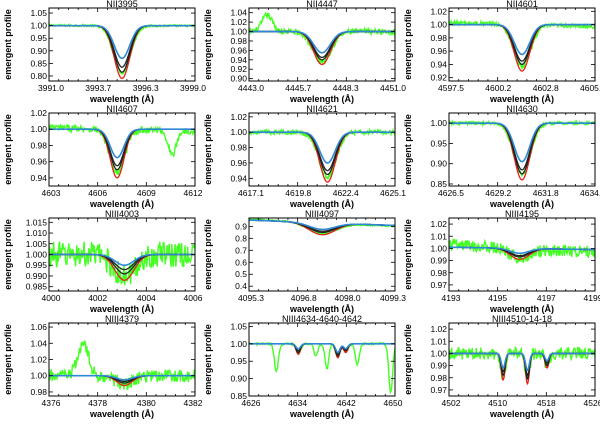 This screenshot has width=600, height=424. Describe the element at coordinates (322, 319) in the screenshot. I see `panel-title: NIII4634-4640-4642` at that location.